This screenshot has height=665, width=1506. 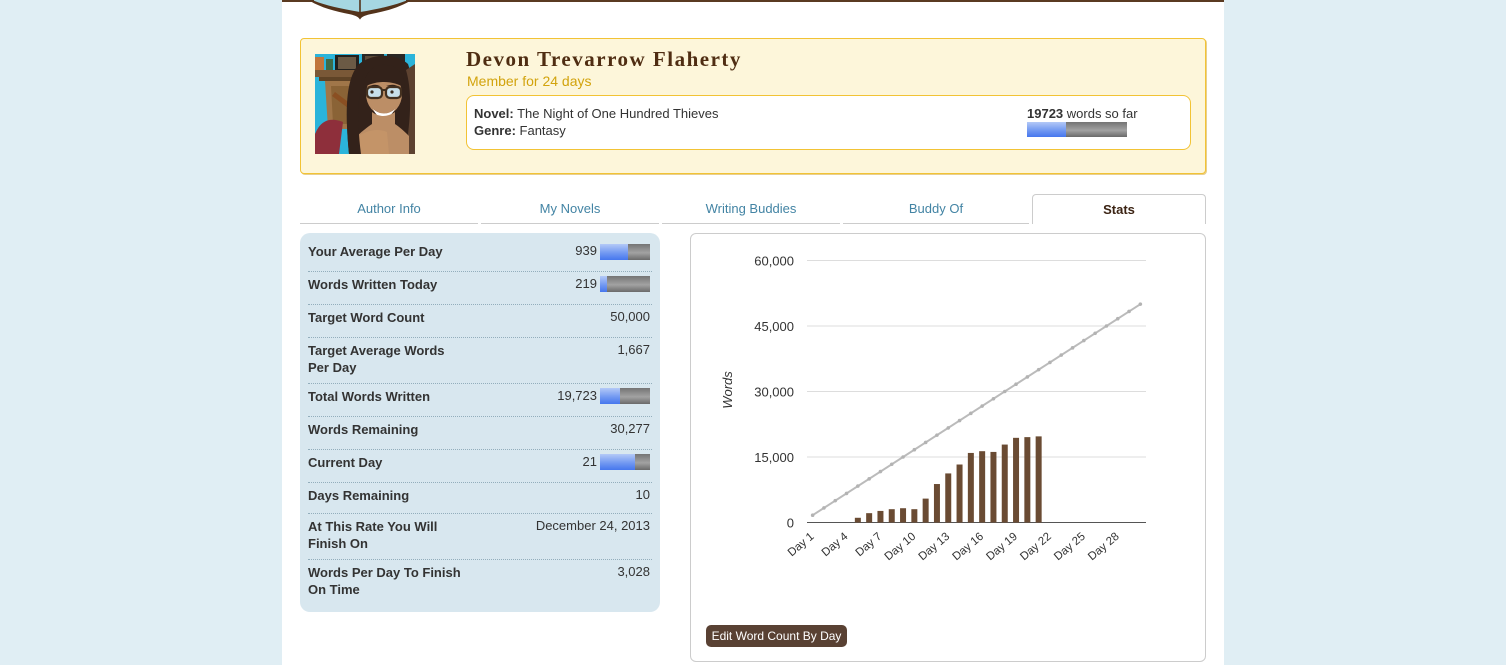 I want to click on svg-text: 30,000, so click(x=774, y=392).